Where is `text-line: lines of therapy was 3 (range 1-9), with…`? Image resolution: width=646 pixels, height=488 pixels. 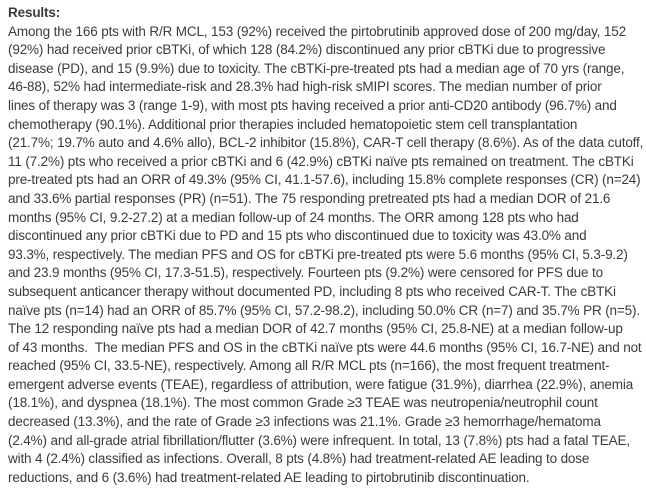 text-line: lines of therapy was 3 (range 1-9), with… is located at coordinates (312, 105).